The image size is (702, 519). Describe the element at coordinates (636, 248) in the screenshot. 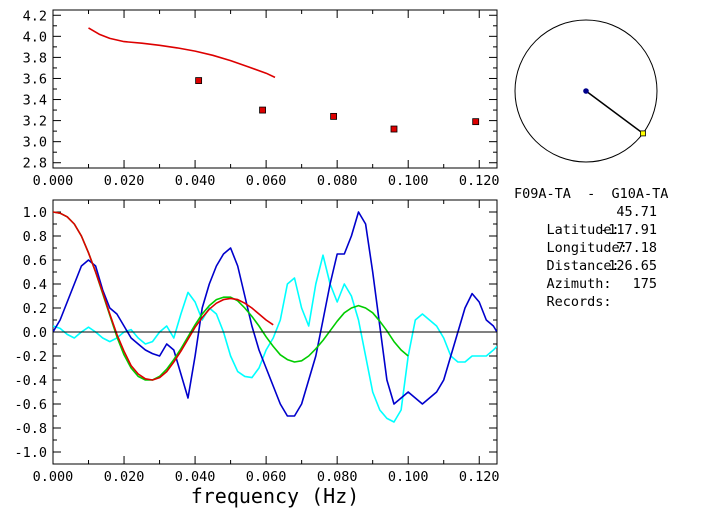

I see `distance-value: 77.18` at that location.